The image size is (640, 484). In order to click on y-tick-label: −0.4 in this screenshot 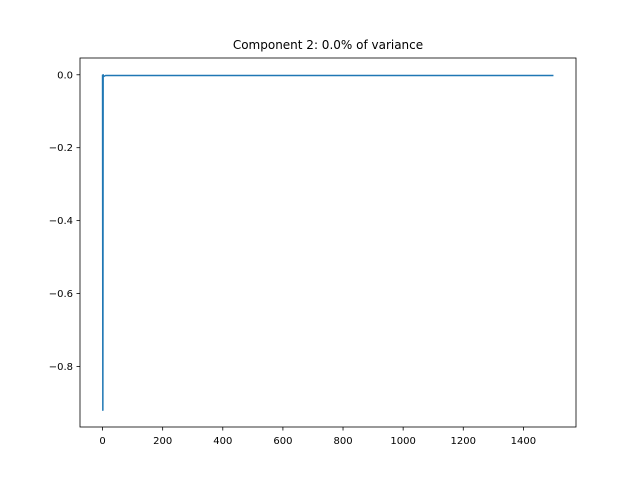, I will do `click(61, 221)`.